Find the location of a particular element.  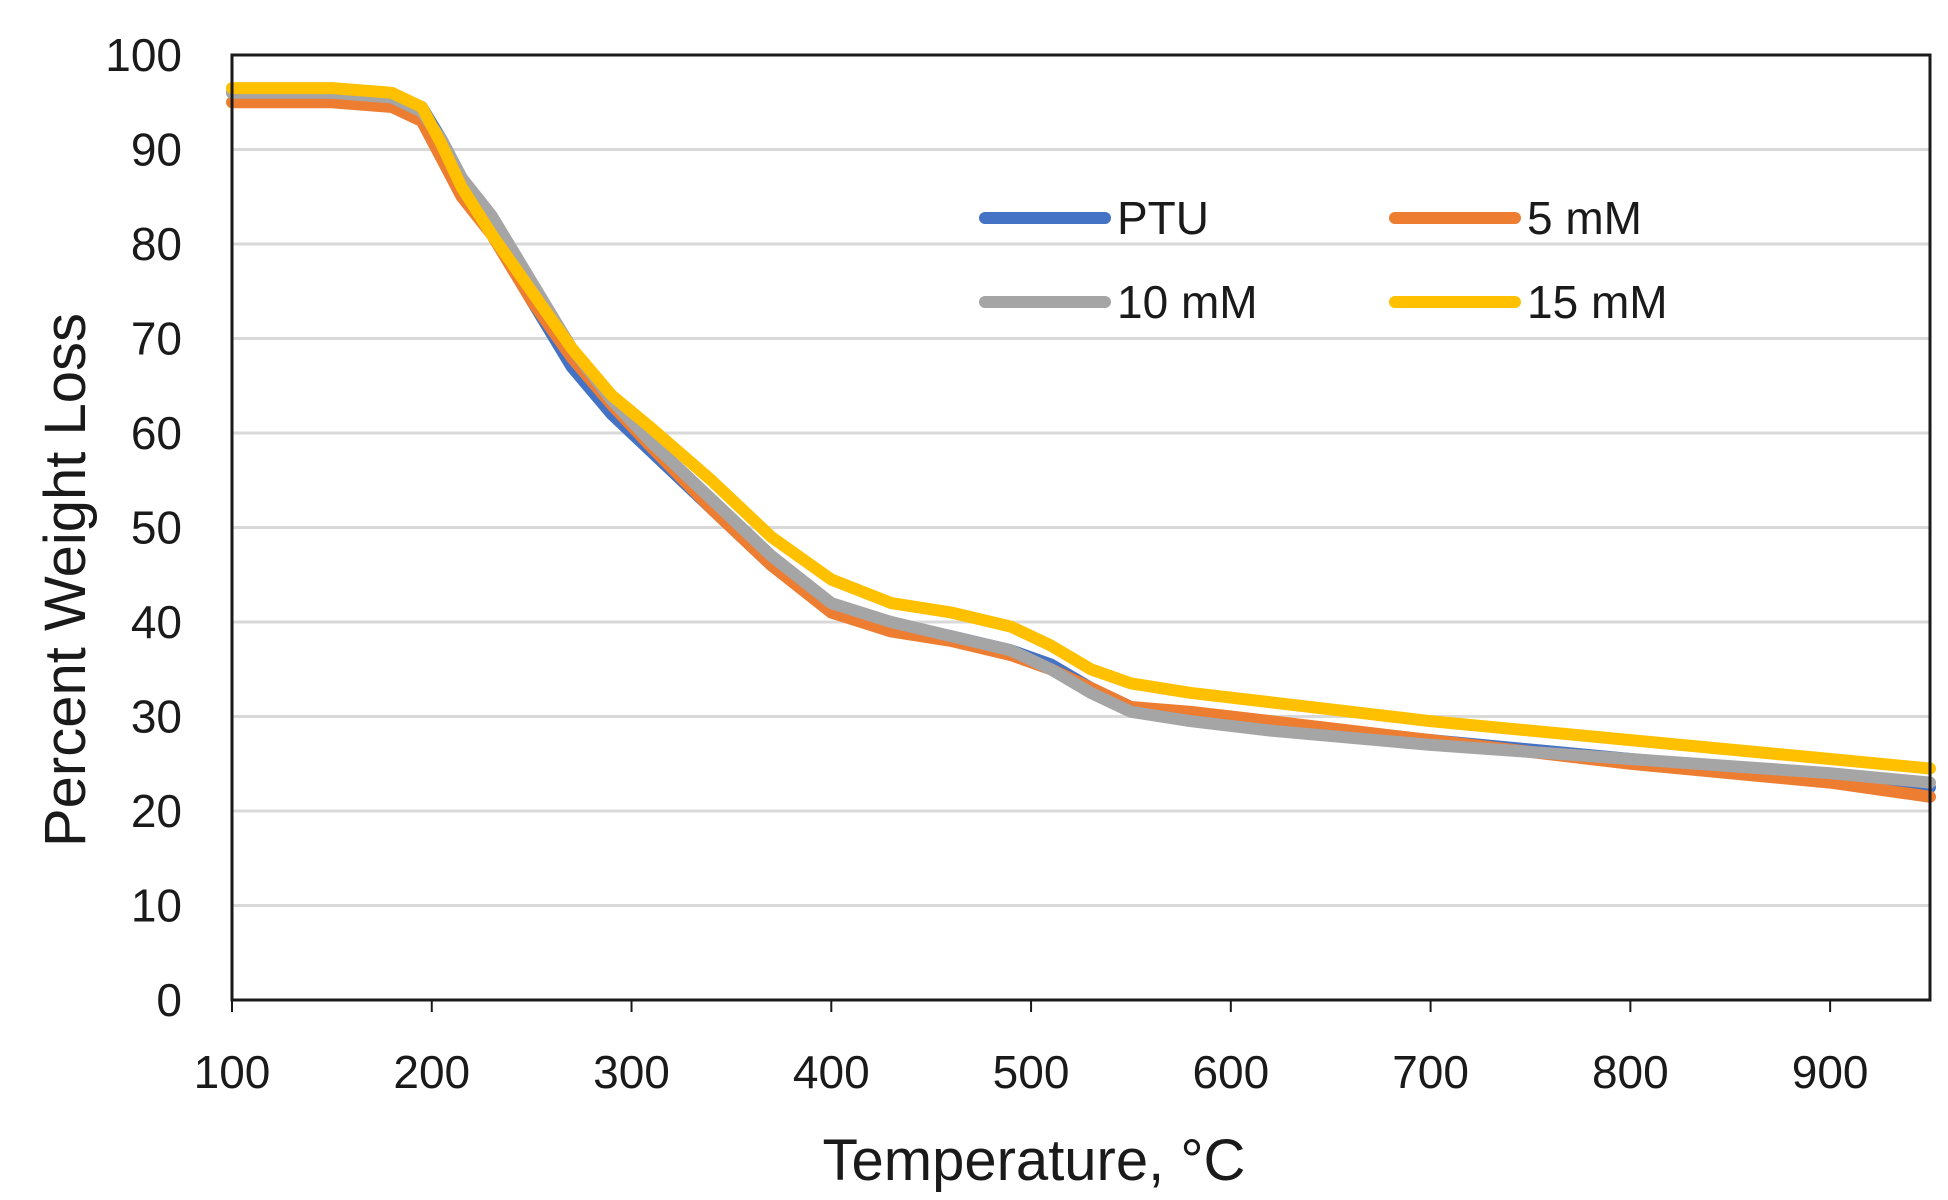

legend: PTU 5 mM 10 mM 15 mM is located at coordinates (1323, 260).